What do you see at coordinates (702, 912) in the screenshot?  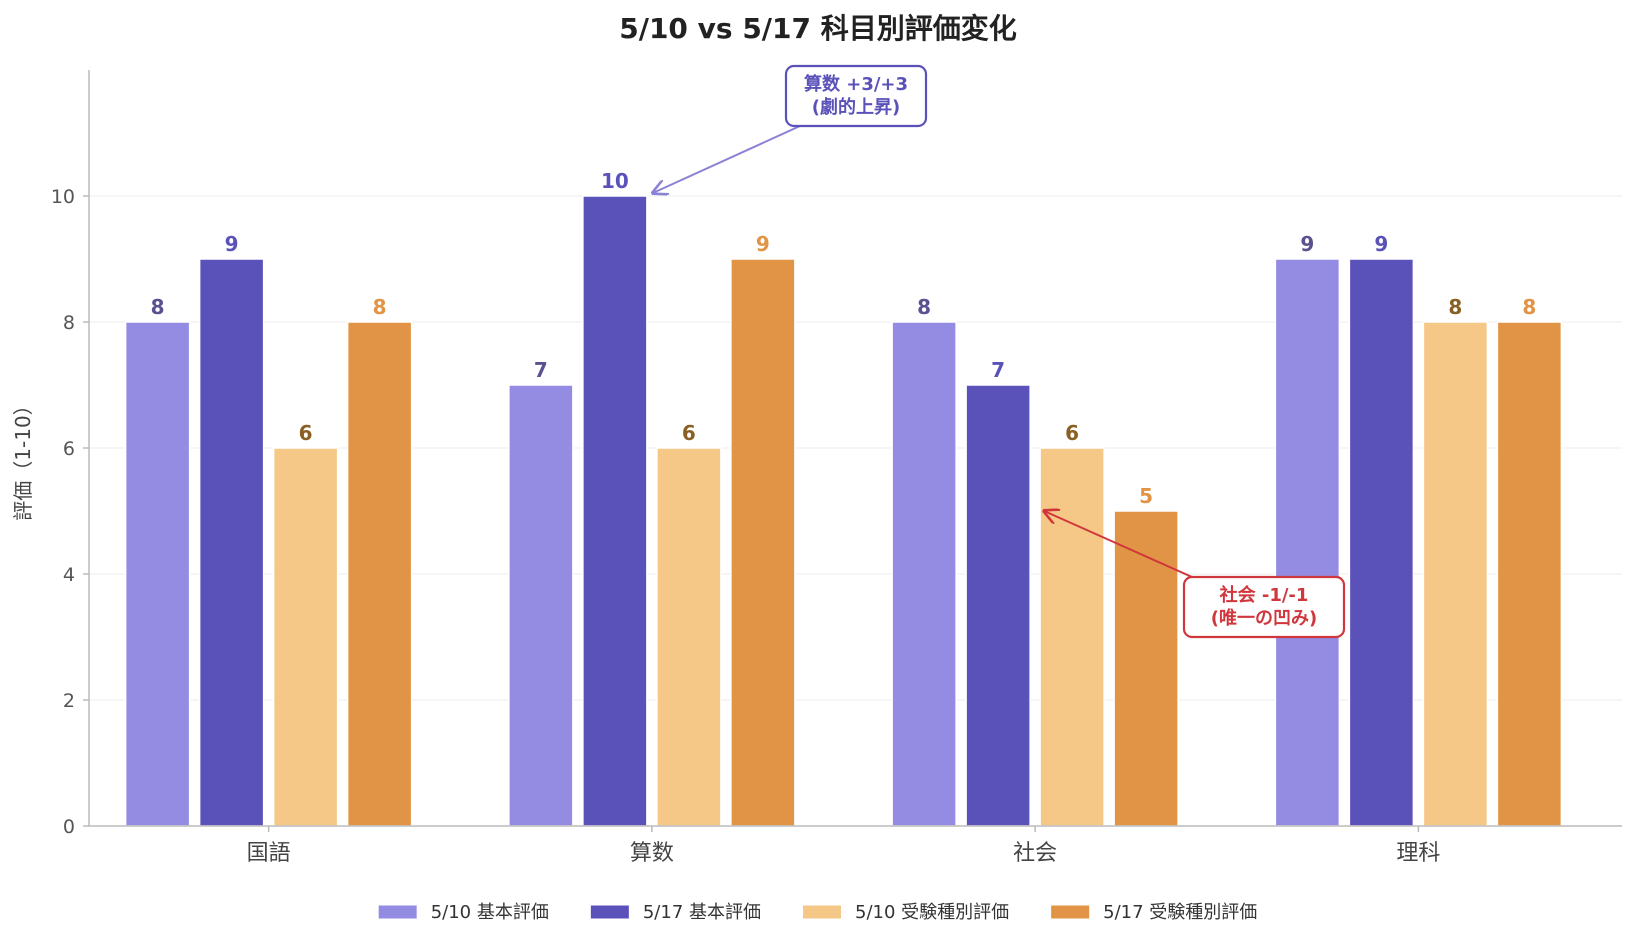 I see `legend-label: 5/17 基本評価` at bounding box center [702, 912].